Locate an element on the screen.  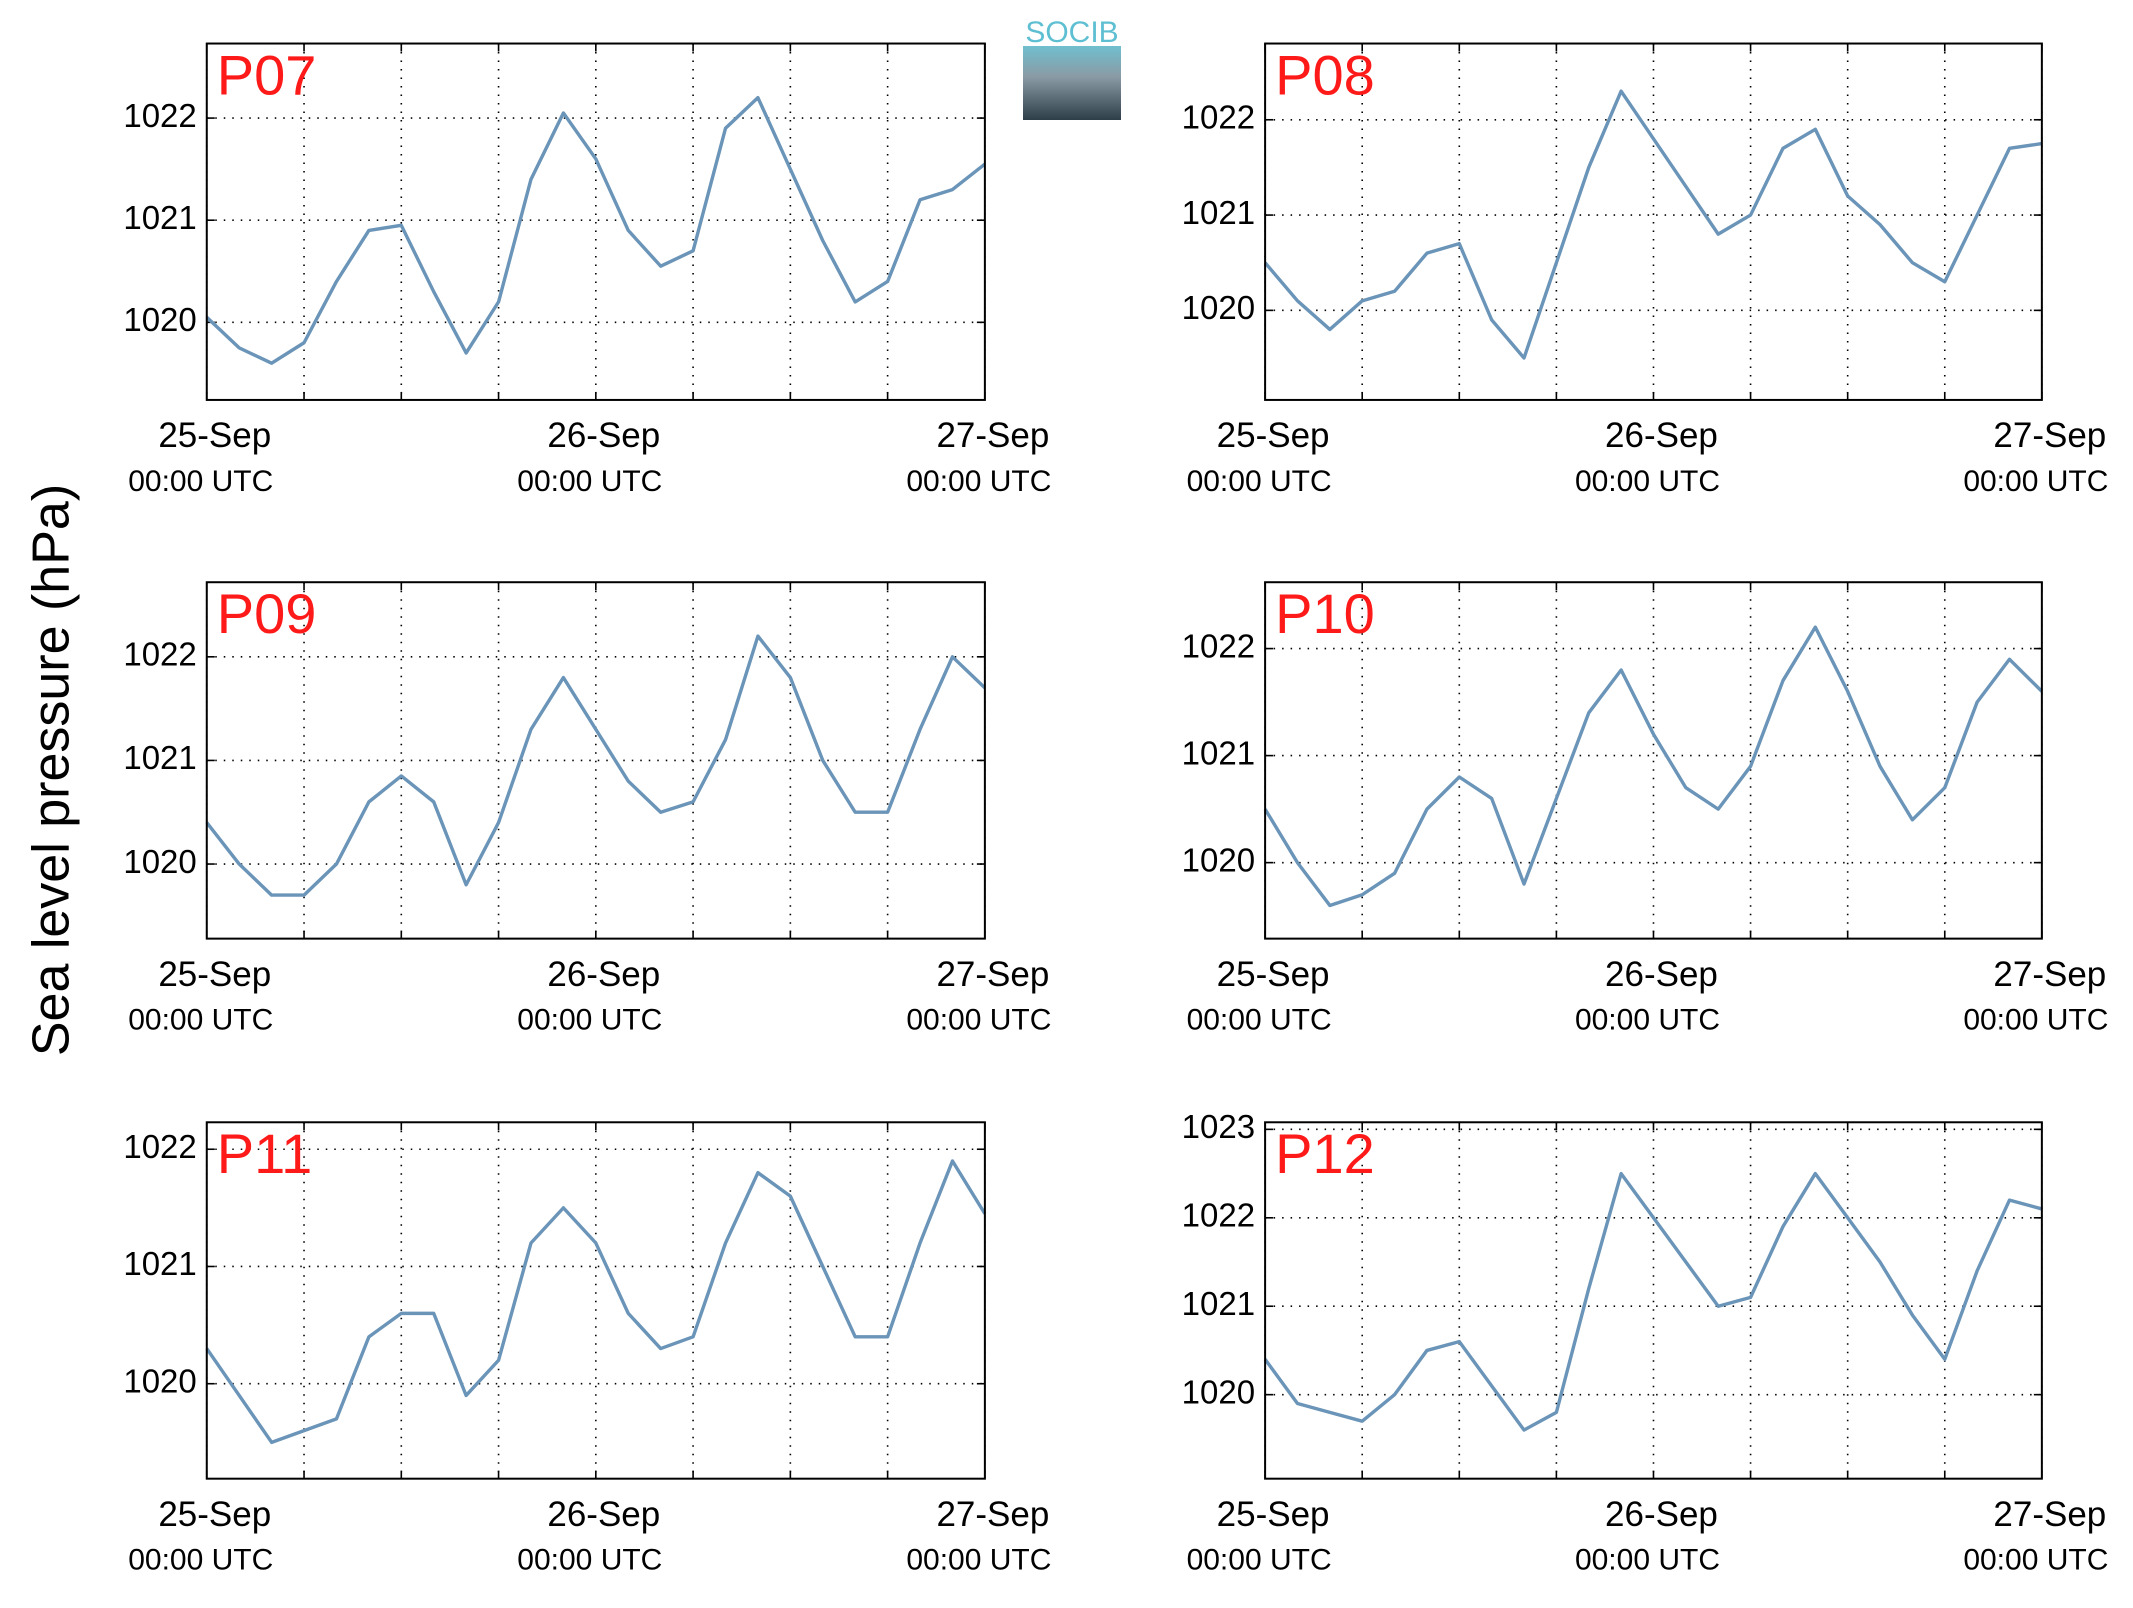
logo-band is located at coordinates (1072, 32).